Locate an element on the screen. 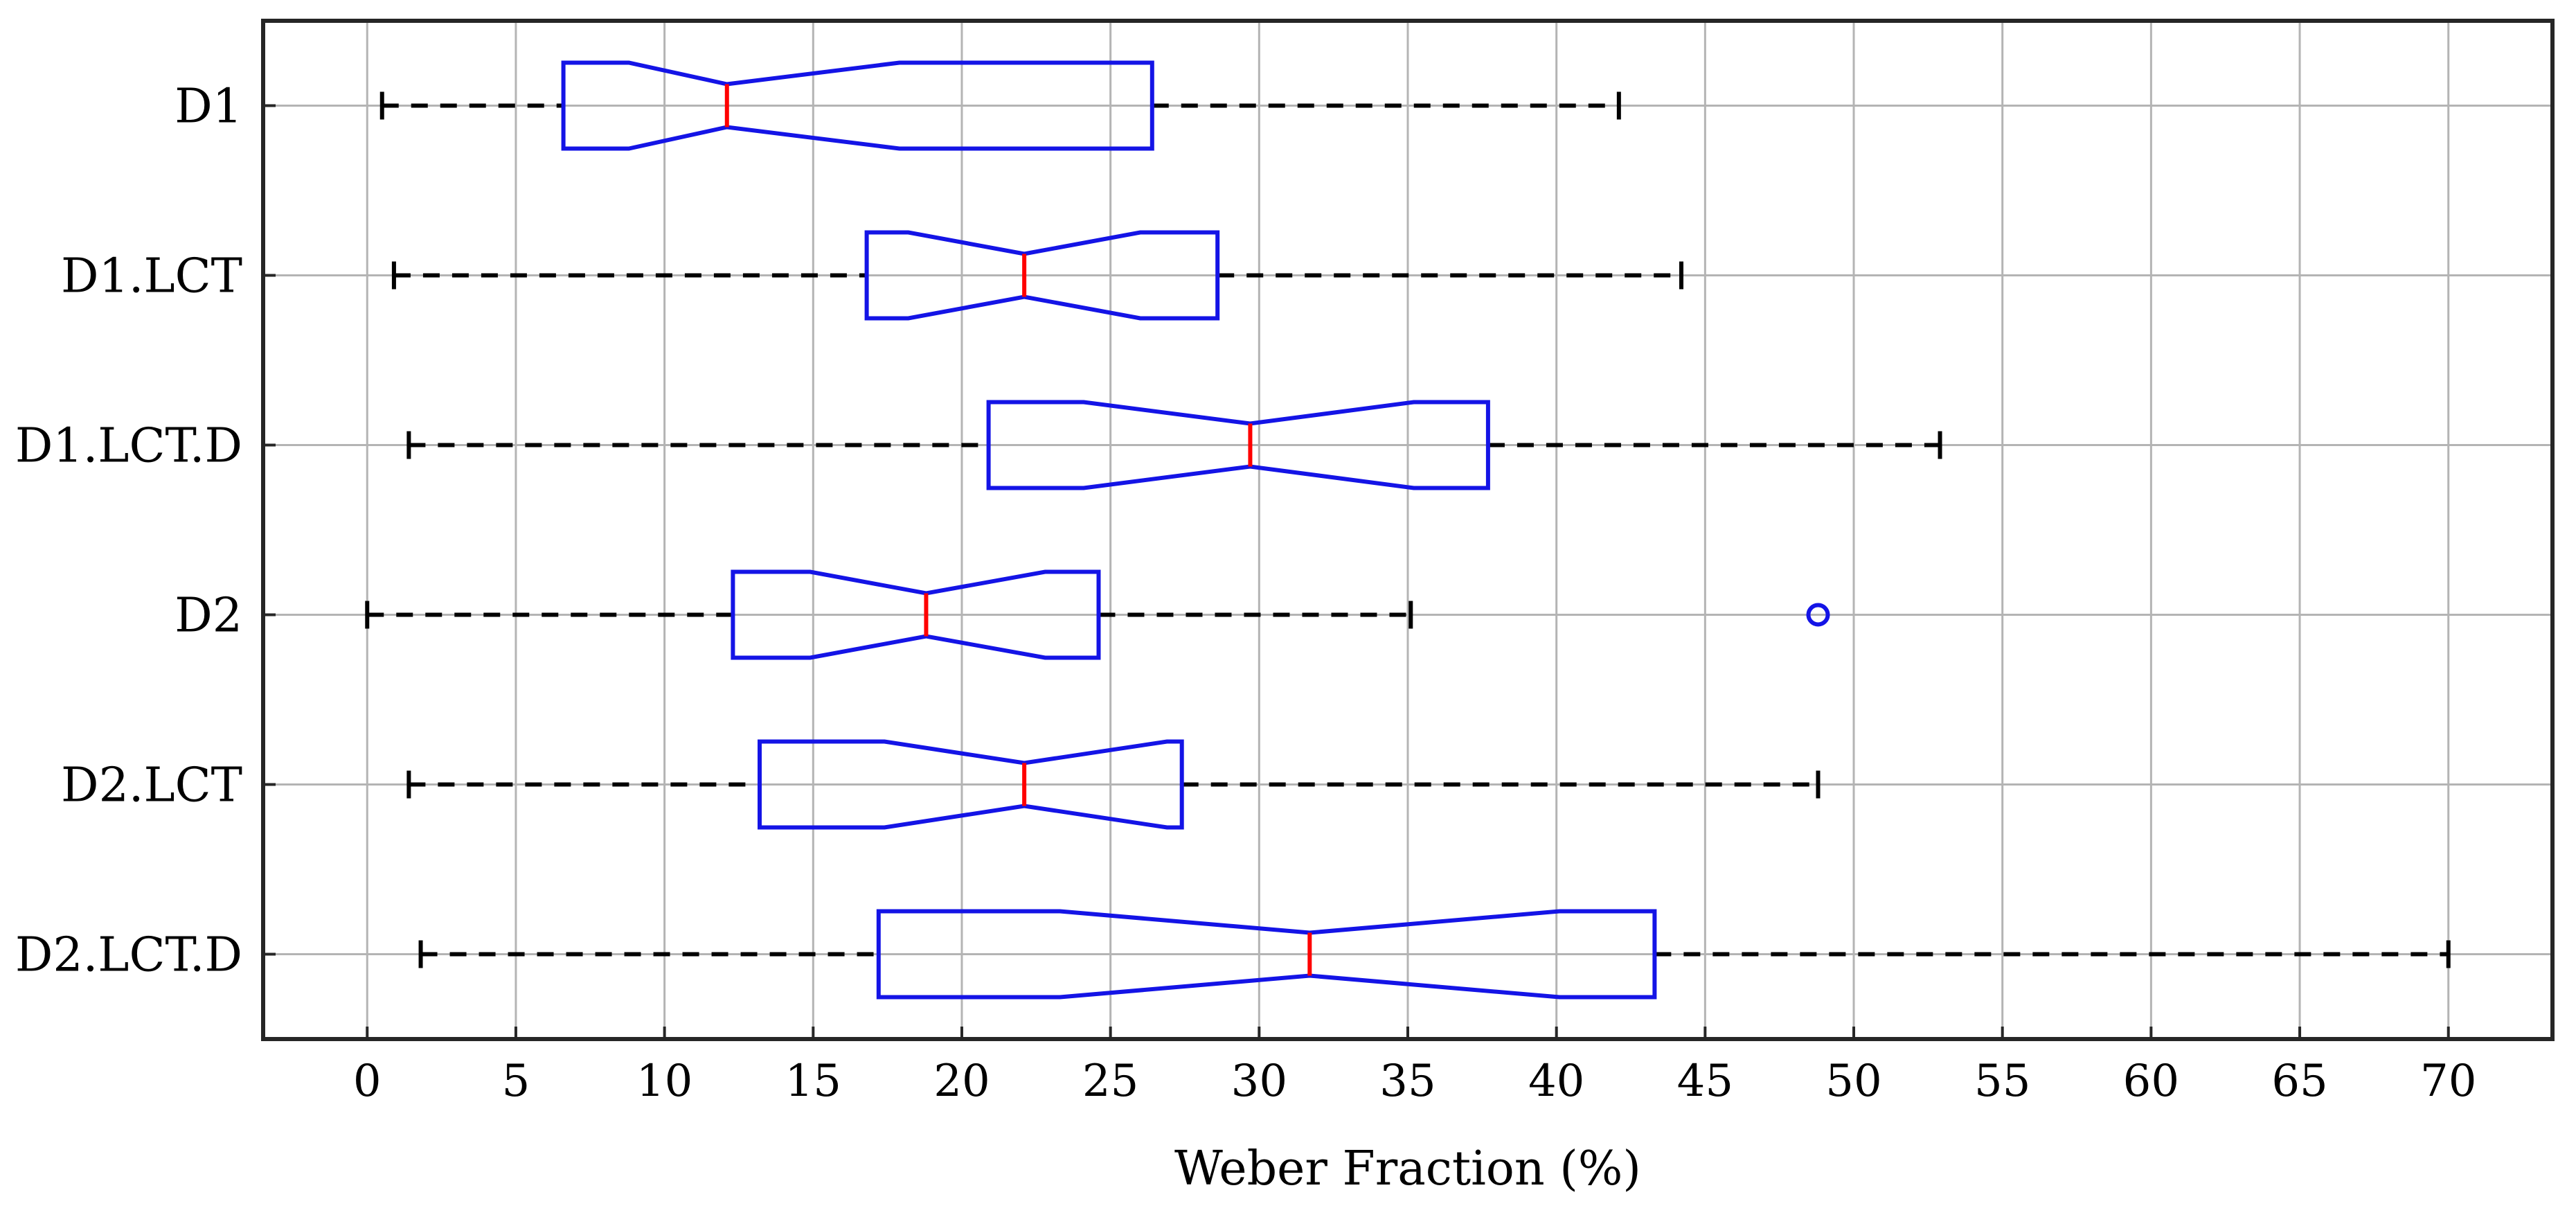 The height and width of the screenshot is (1215, 2576). x-tick-label: 25 is located at coordinates (1110, 1081).